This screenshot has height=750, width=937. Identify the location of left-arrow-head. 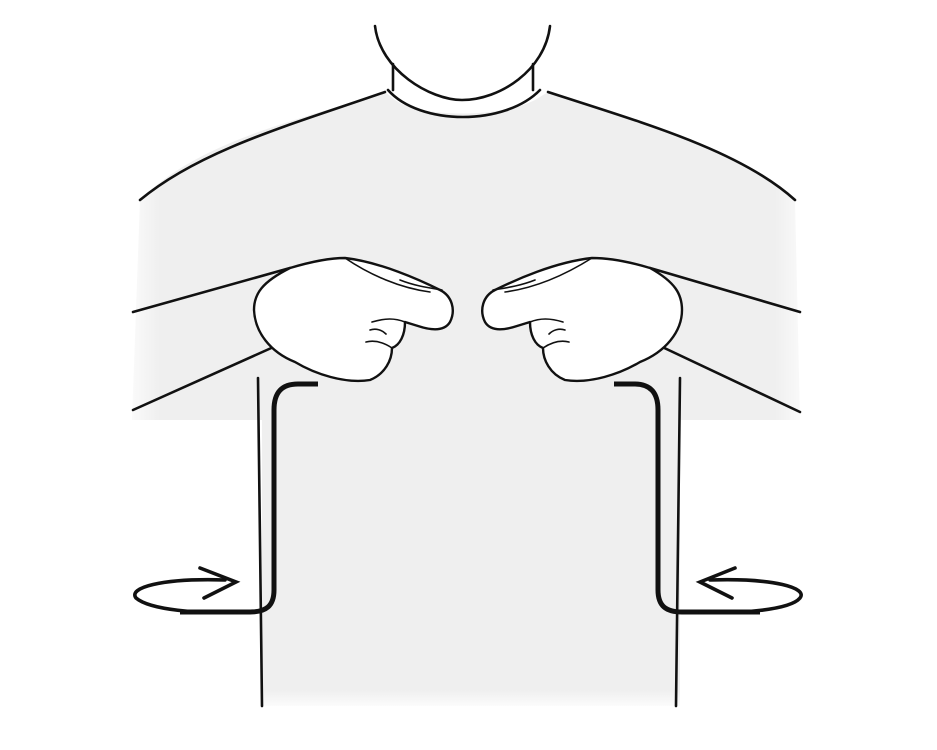
(219, 583).